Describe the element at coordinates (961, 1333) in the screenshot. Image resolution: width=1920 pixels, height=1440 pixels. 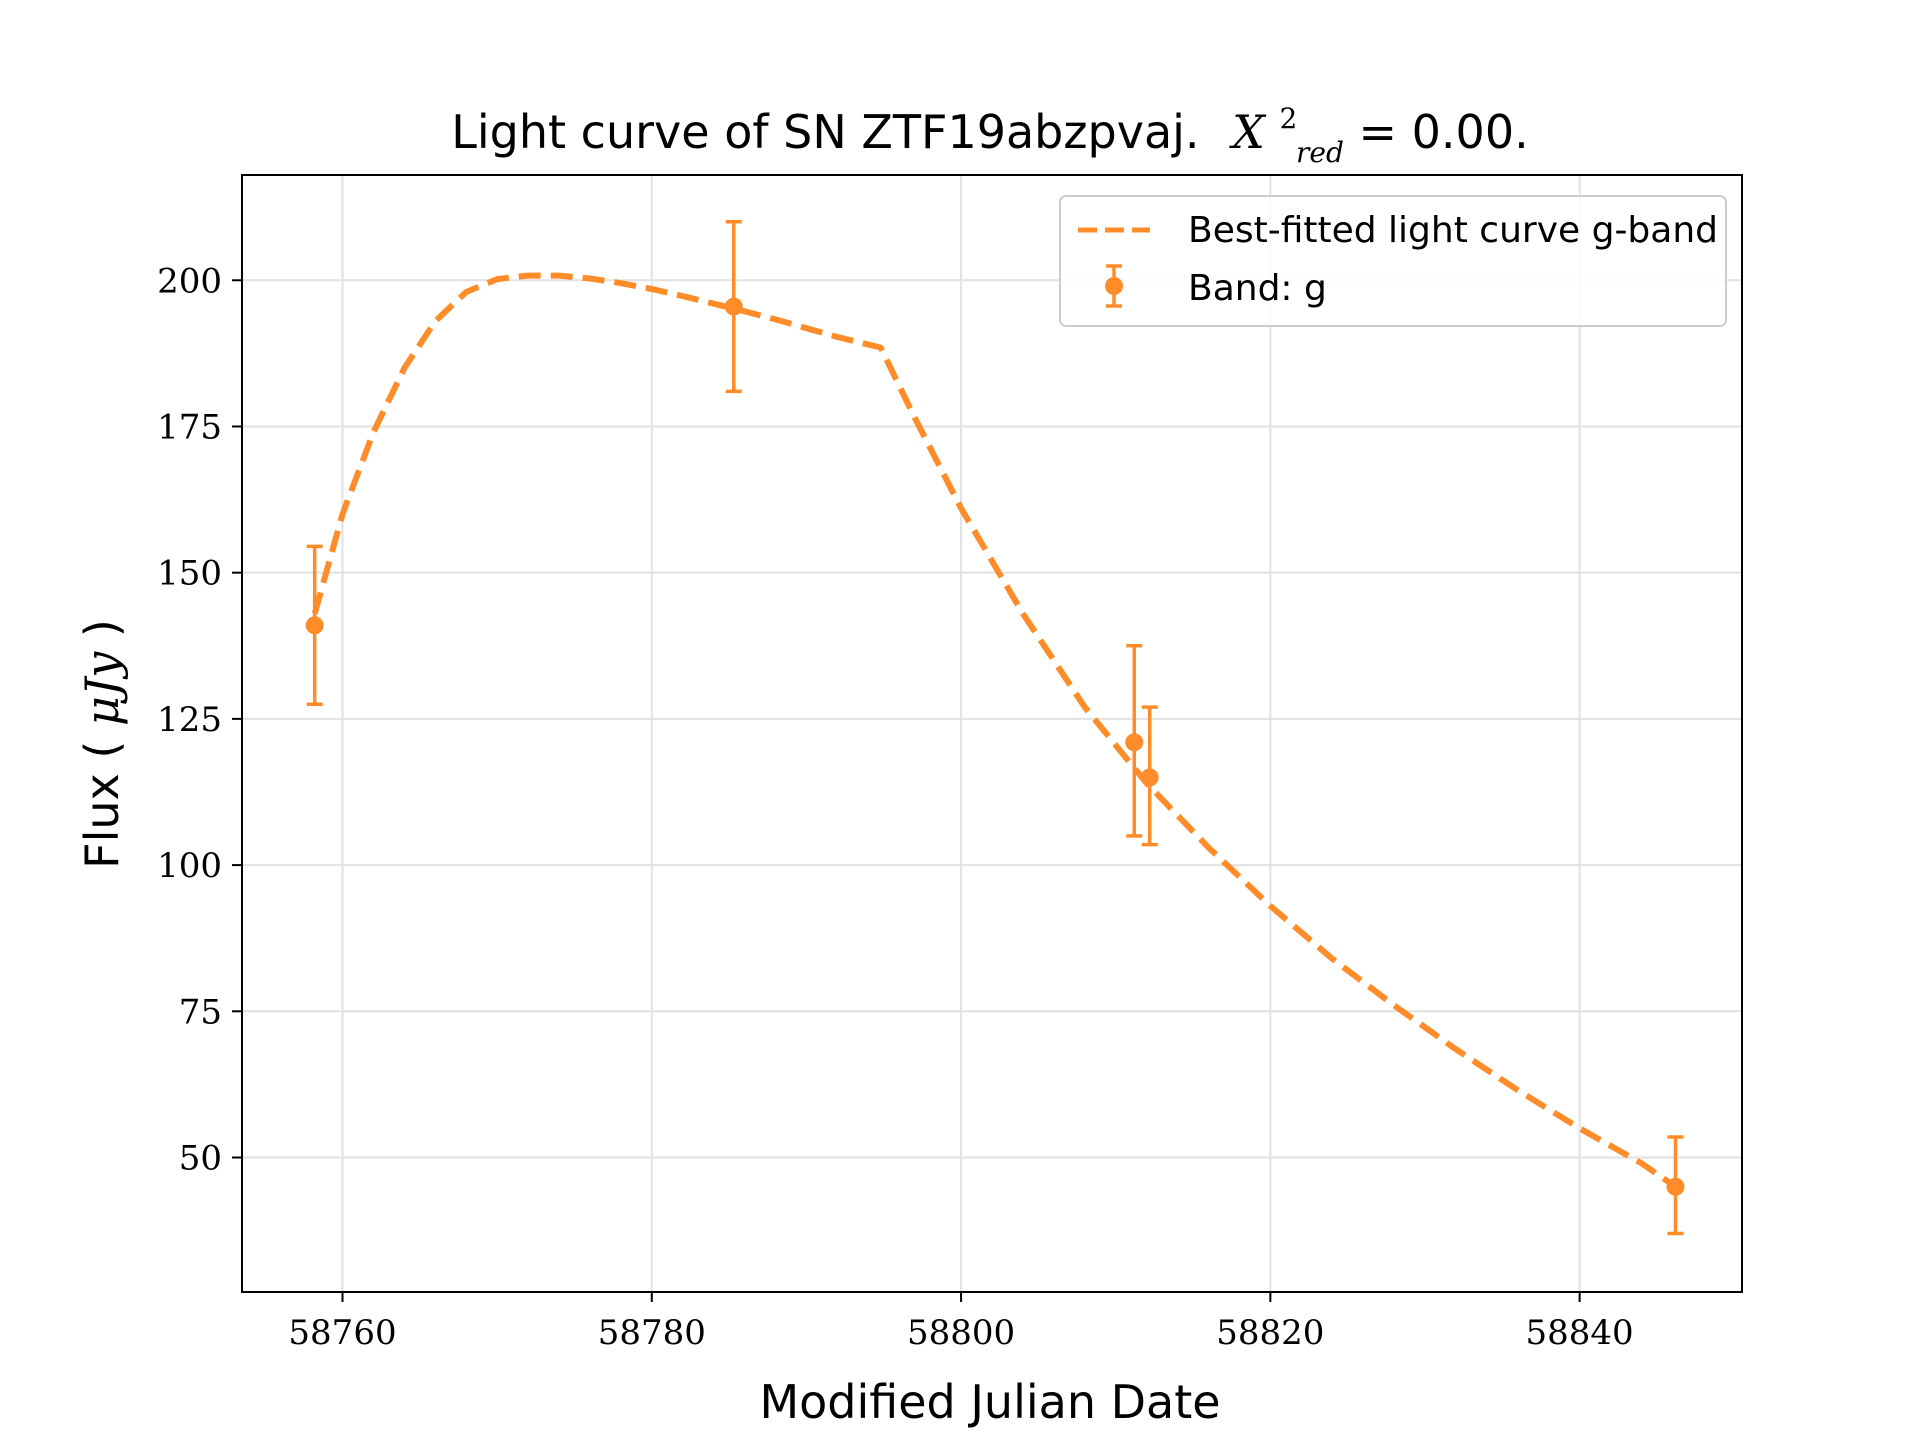
I see `x-tick-label: 58800` at that location.